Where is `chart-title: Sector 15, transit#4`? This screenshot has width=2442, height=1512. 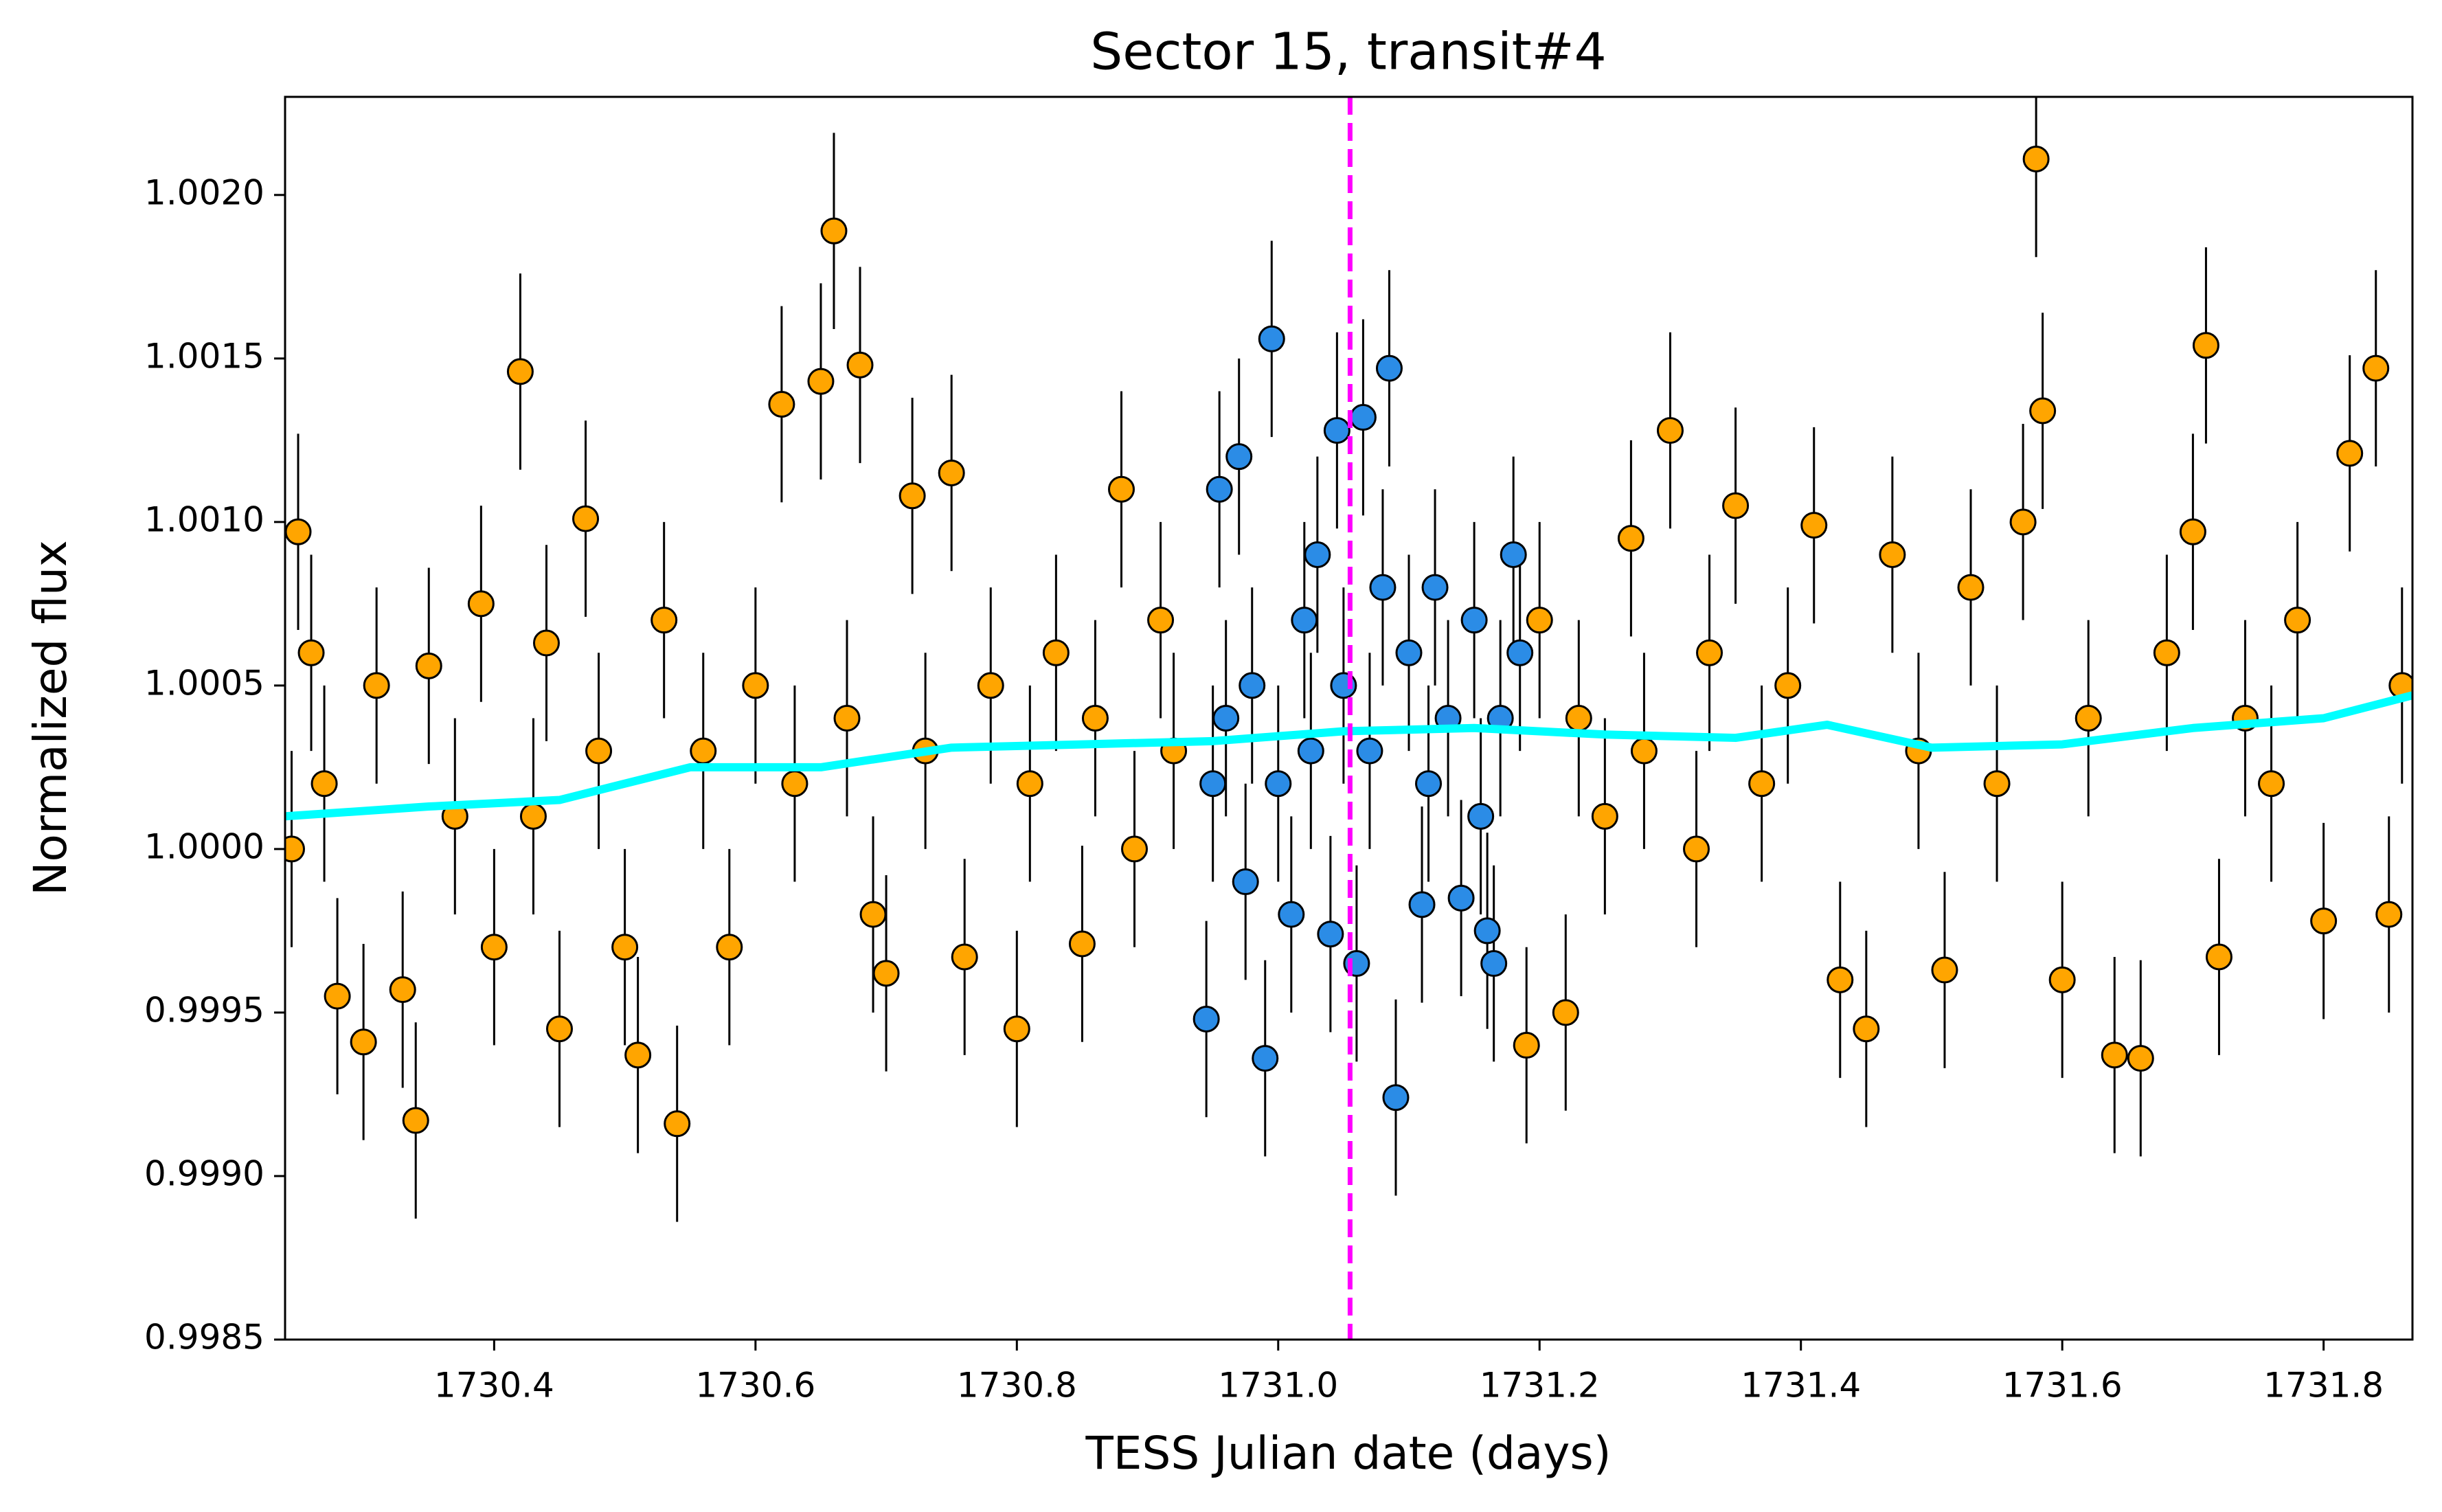 chart-title: Sector 15, transit#4 is located at coordinates (1348, 53).